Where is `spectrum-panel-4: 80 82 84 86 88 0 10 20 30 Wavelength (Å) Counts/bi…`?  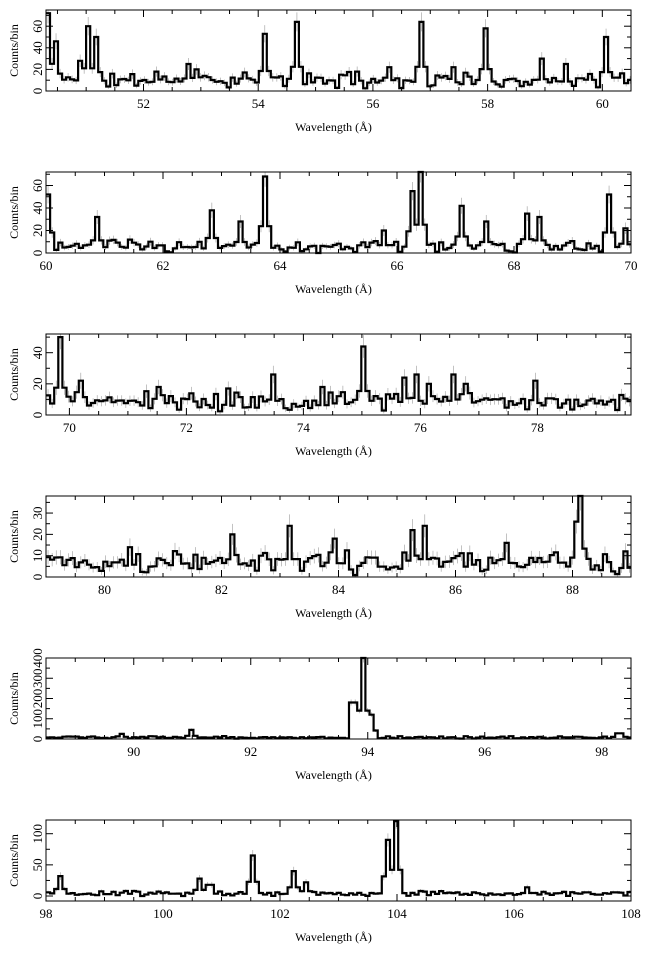 spectrum-panel-4: 80 82 84 86 88 0 10 20 30 Wavelength (Å) Counts/bi… is located at coordinates (319, 557).